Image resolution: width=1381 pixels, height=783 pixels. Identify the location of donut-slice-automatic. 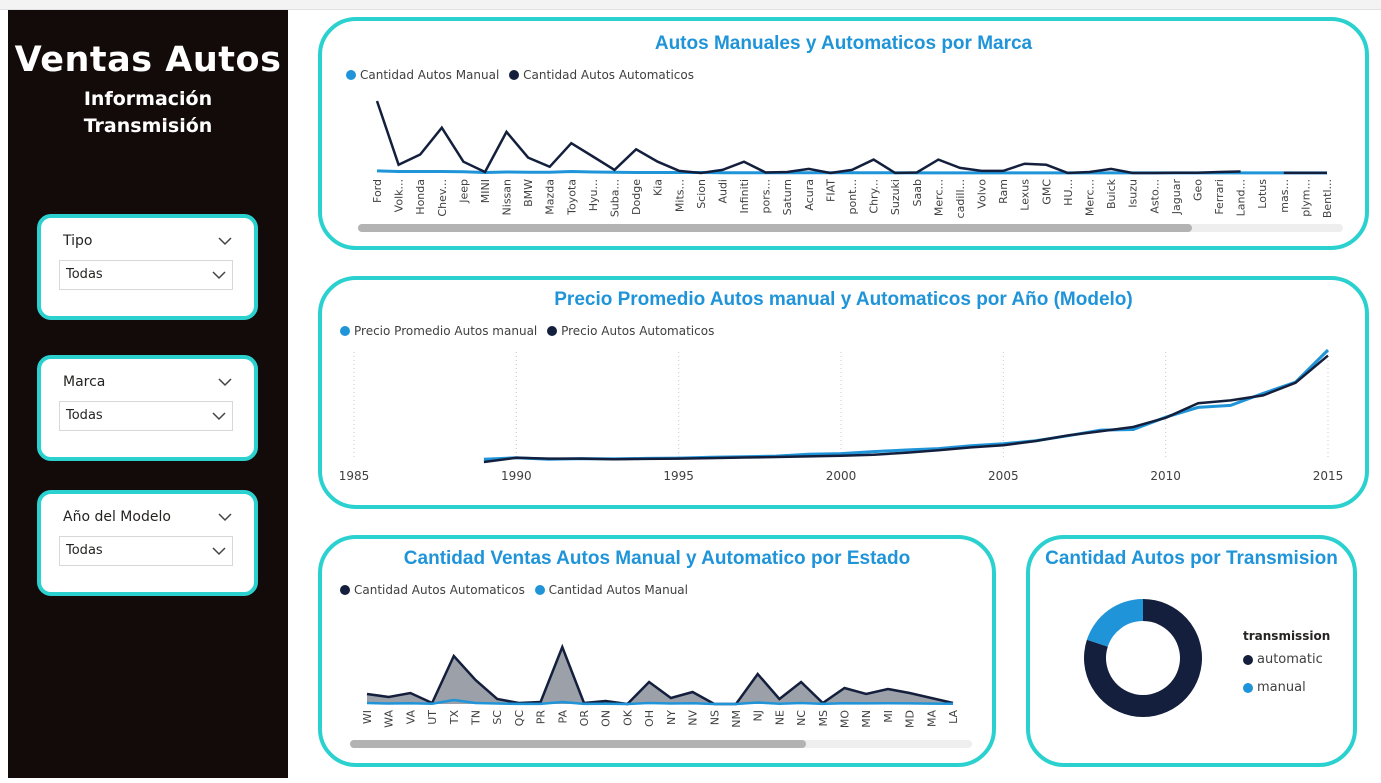
(1143, 658).